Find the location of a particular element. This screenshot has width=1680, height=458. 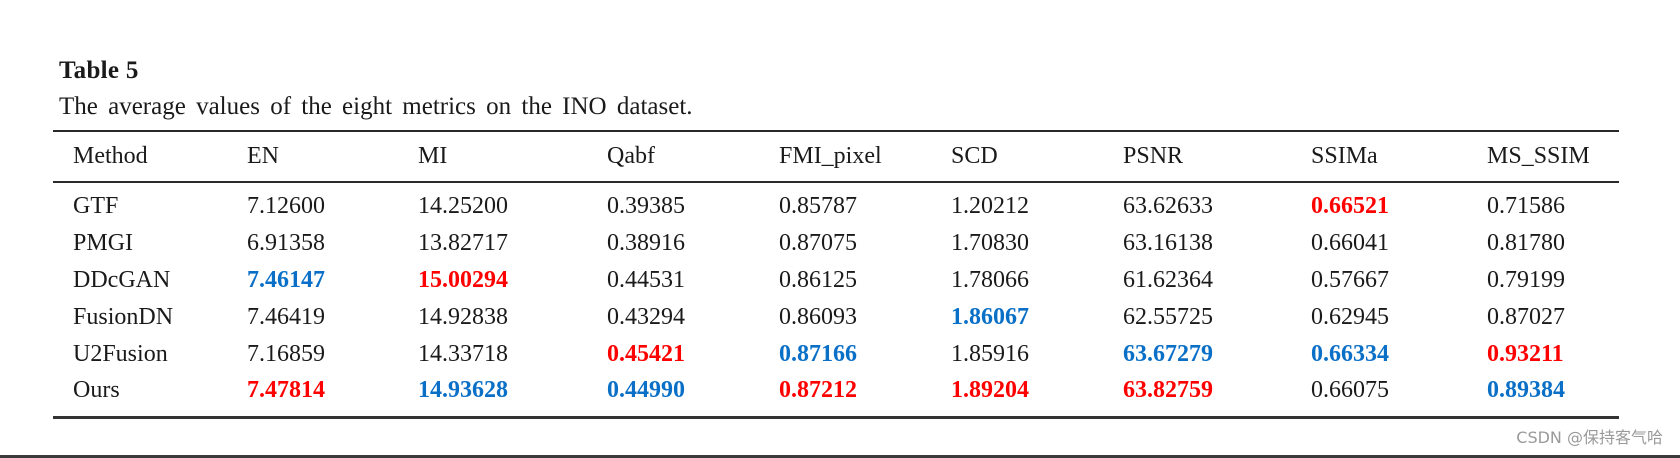

method-name: FusionDN is located at coordinates (123, 317).